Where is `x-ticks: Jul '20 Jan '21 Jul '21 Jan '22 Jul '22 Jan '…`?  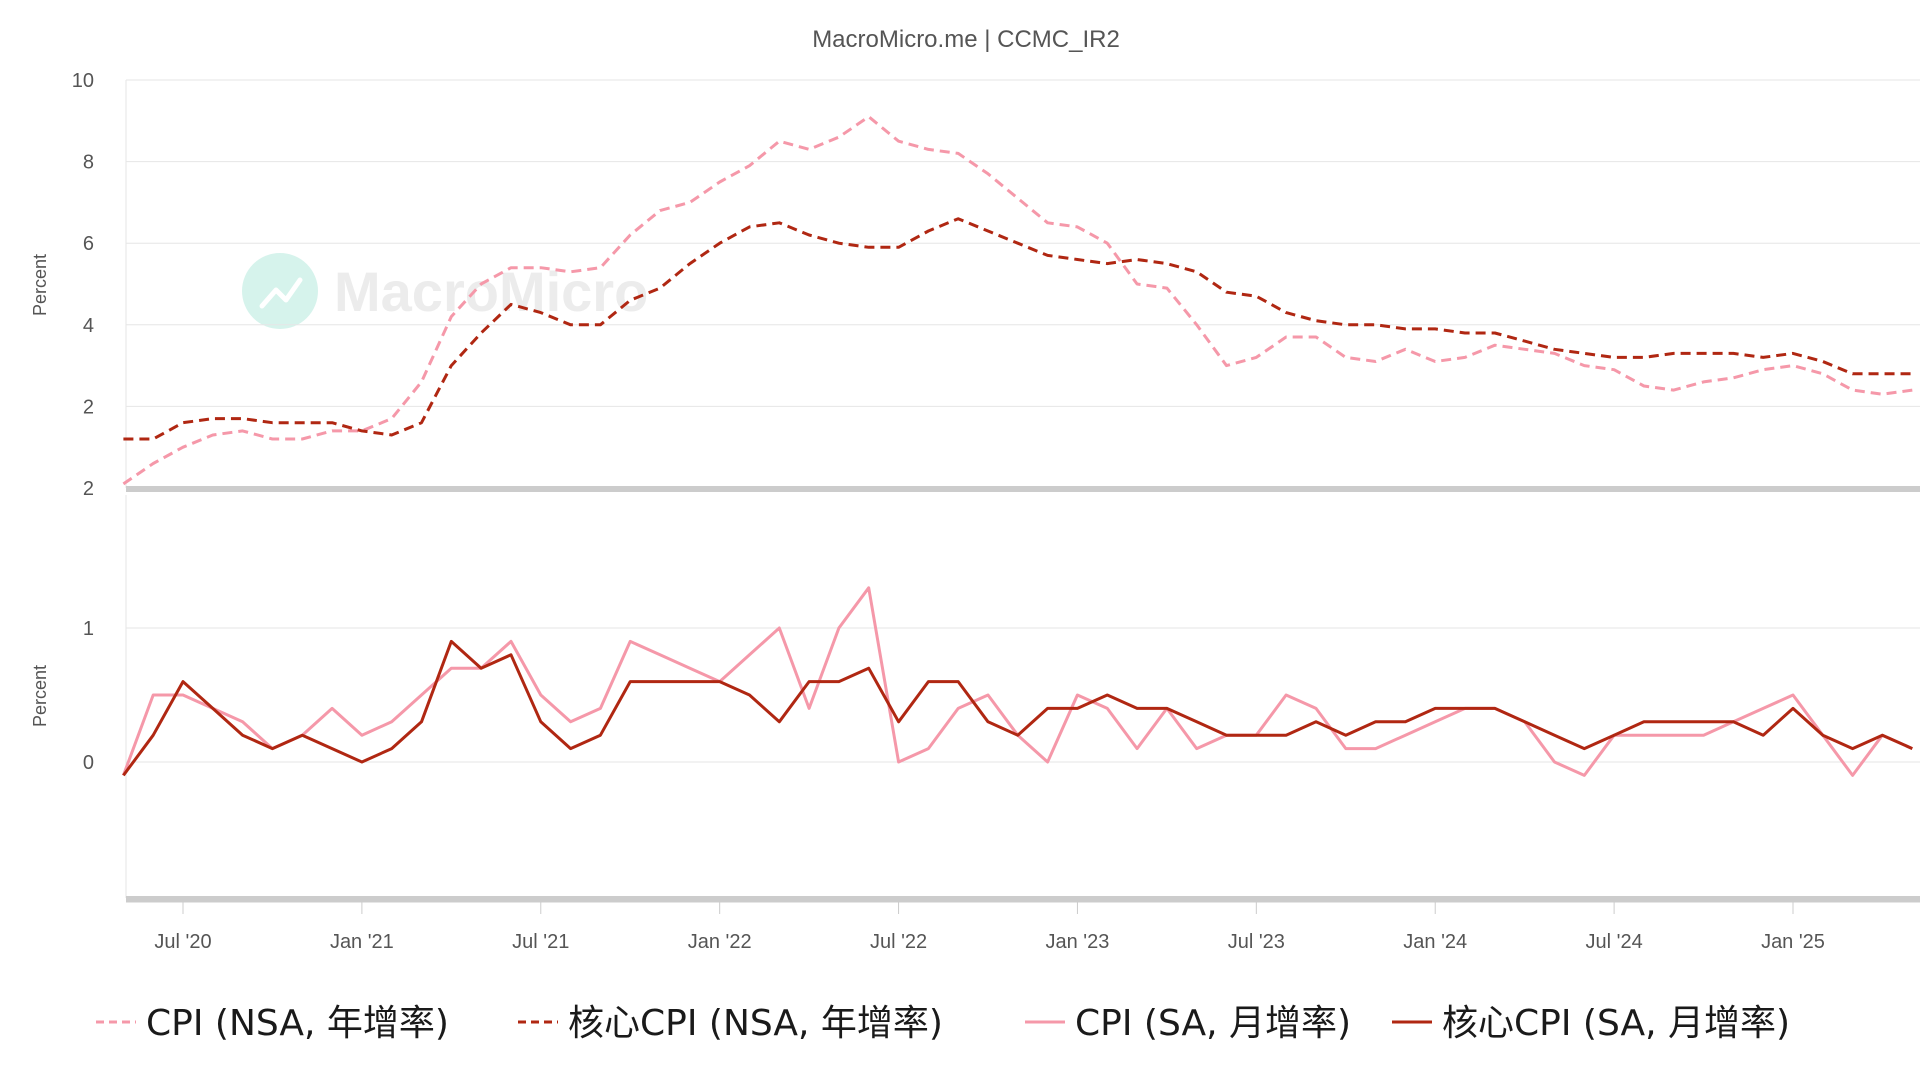 x-ticks: Jul '20 Jan '21 Jul '21 Jan '22 Jul '22 Jan '… is located at coordinates (989, 927).